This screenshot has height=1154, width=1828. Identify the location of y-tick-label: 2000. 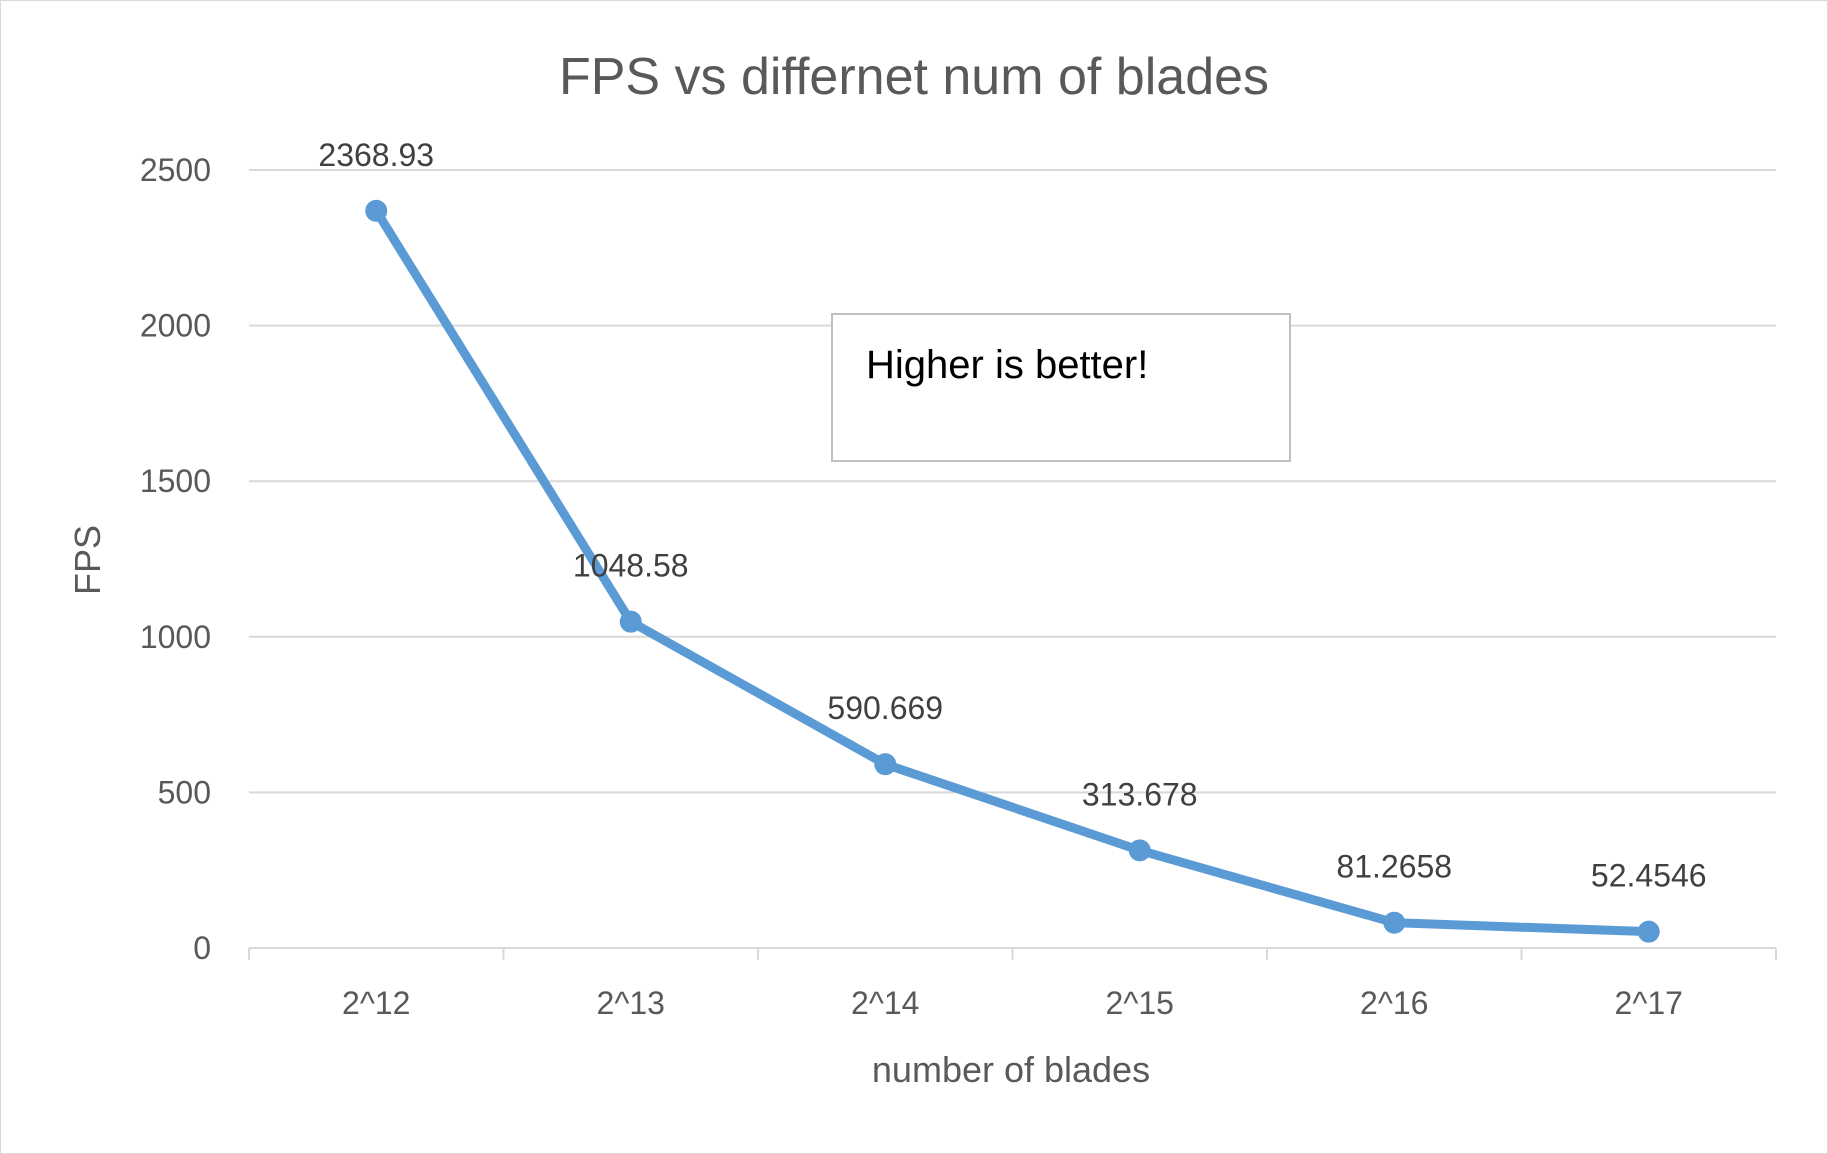
(175, 326).